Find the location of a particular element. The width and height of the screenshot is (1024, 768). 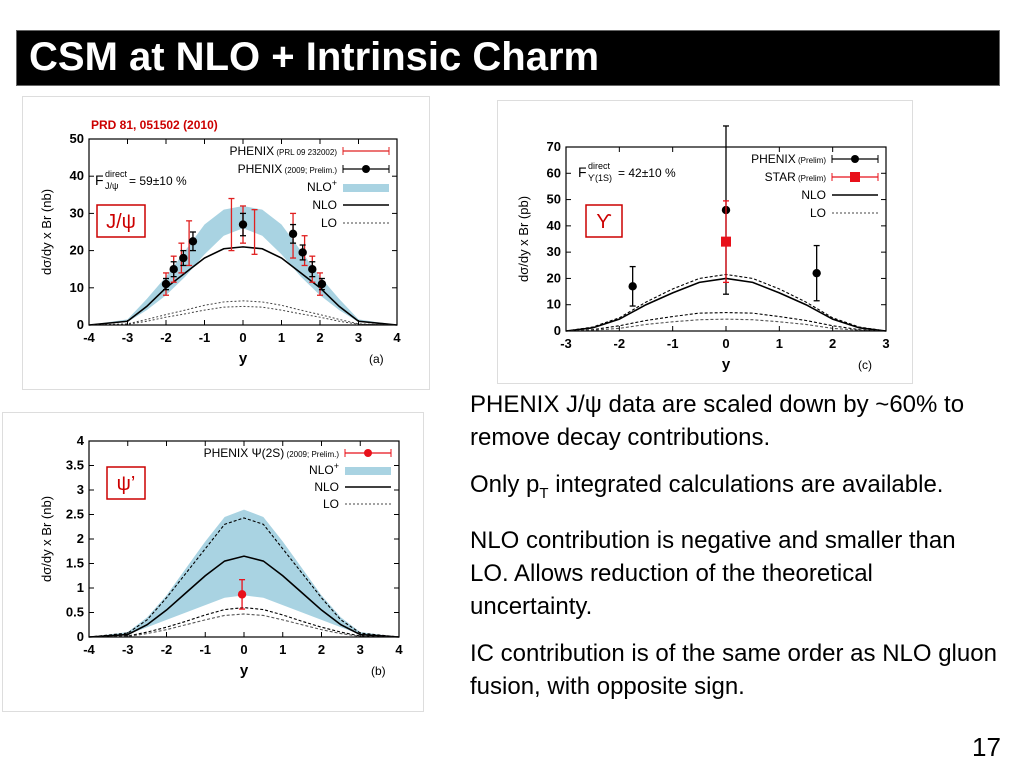

legend-label: STAR (Prelim) is located at coordinates (796, 177).